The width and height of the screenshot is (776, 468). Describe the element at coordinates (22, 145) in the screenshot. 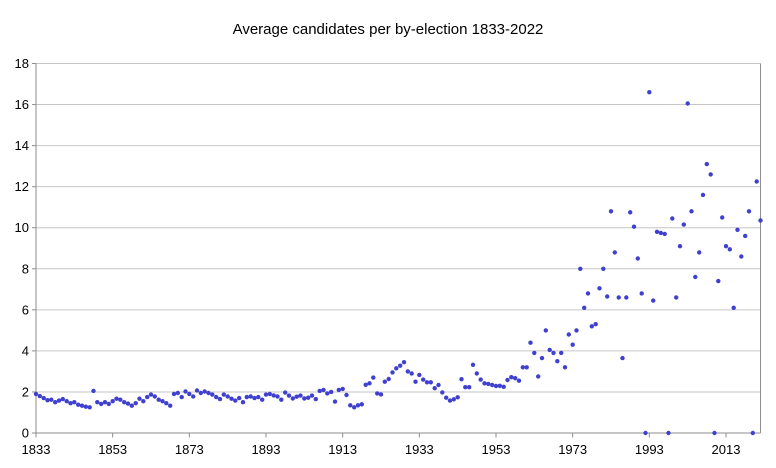

I see `y-tick-label: 14` at that location.